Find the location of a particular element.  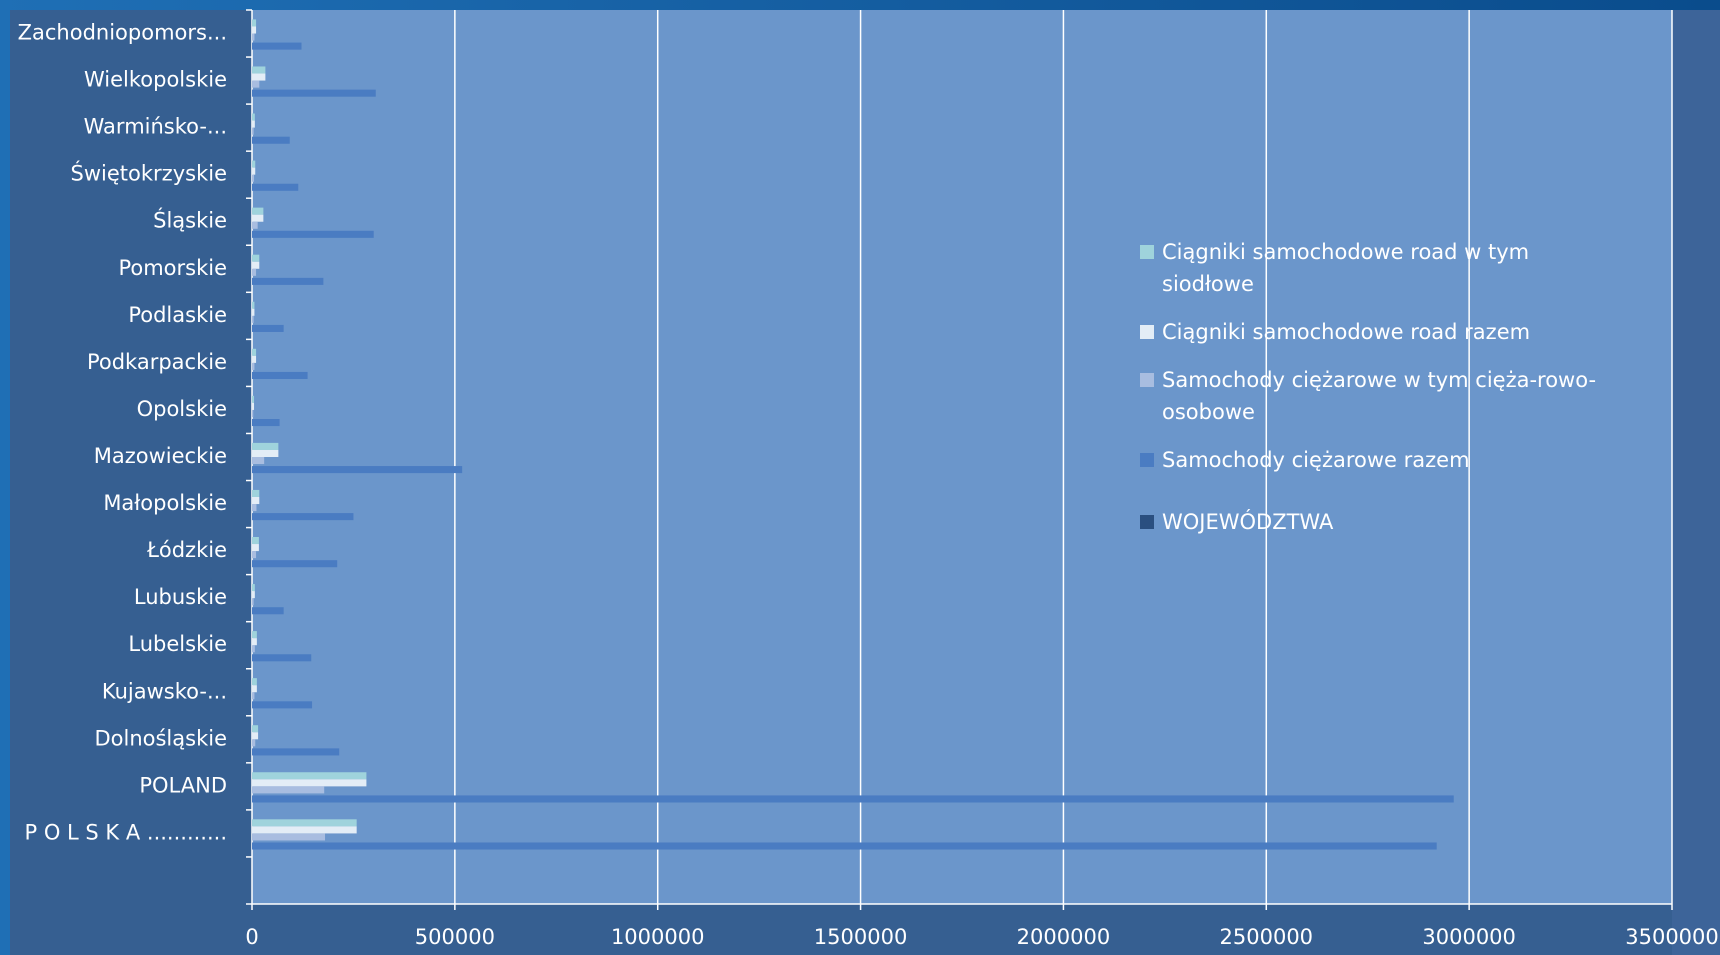

legend-item: Ciągniki samochodowe road w tym siodłowe is located at coordinates (1420, 268).